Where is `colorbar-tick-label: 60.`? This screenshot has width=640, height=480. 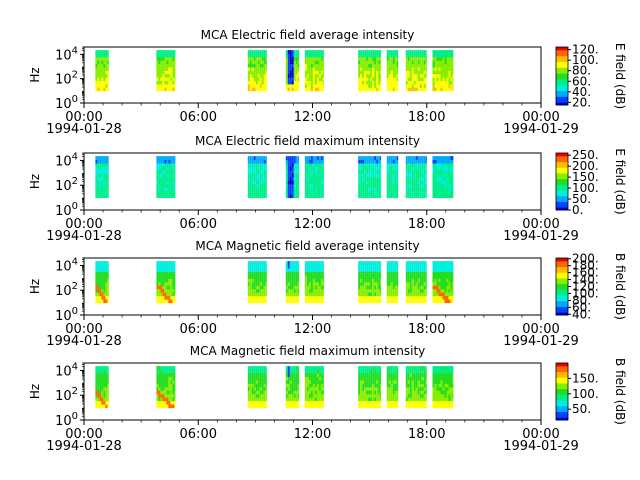
colorbar-tick-label: 60. is located at coordinates (581, 307).